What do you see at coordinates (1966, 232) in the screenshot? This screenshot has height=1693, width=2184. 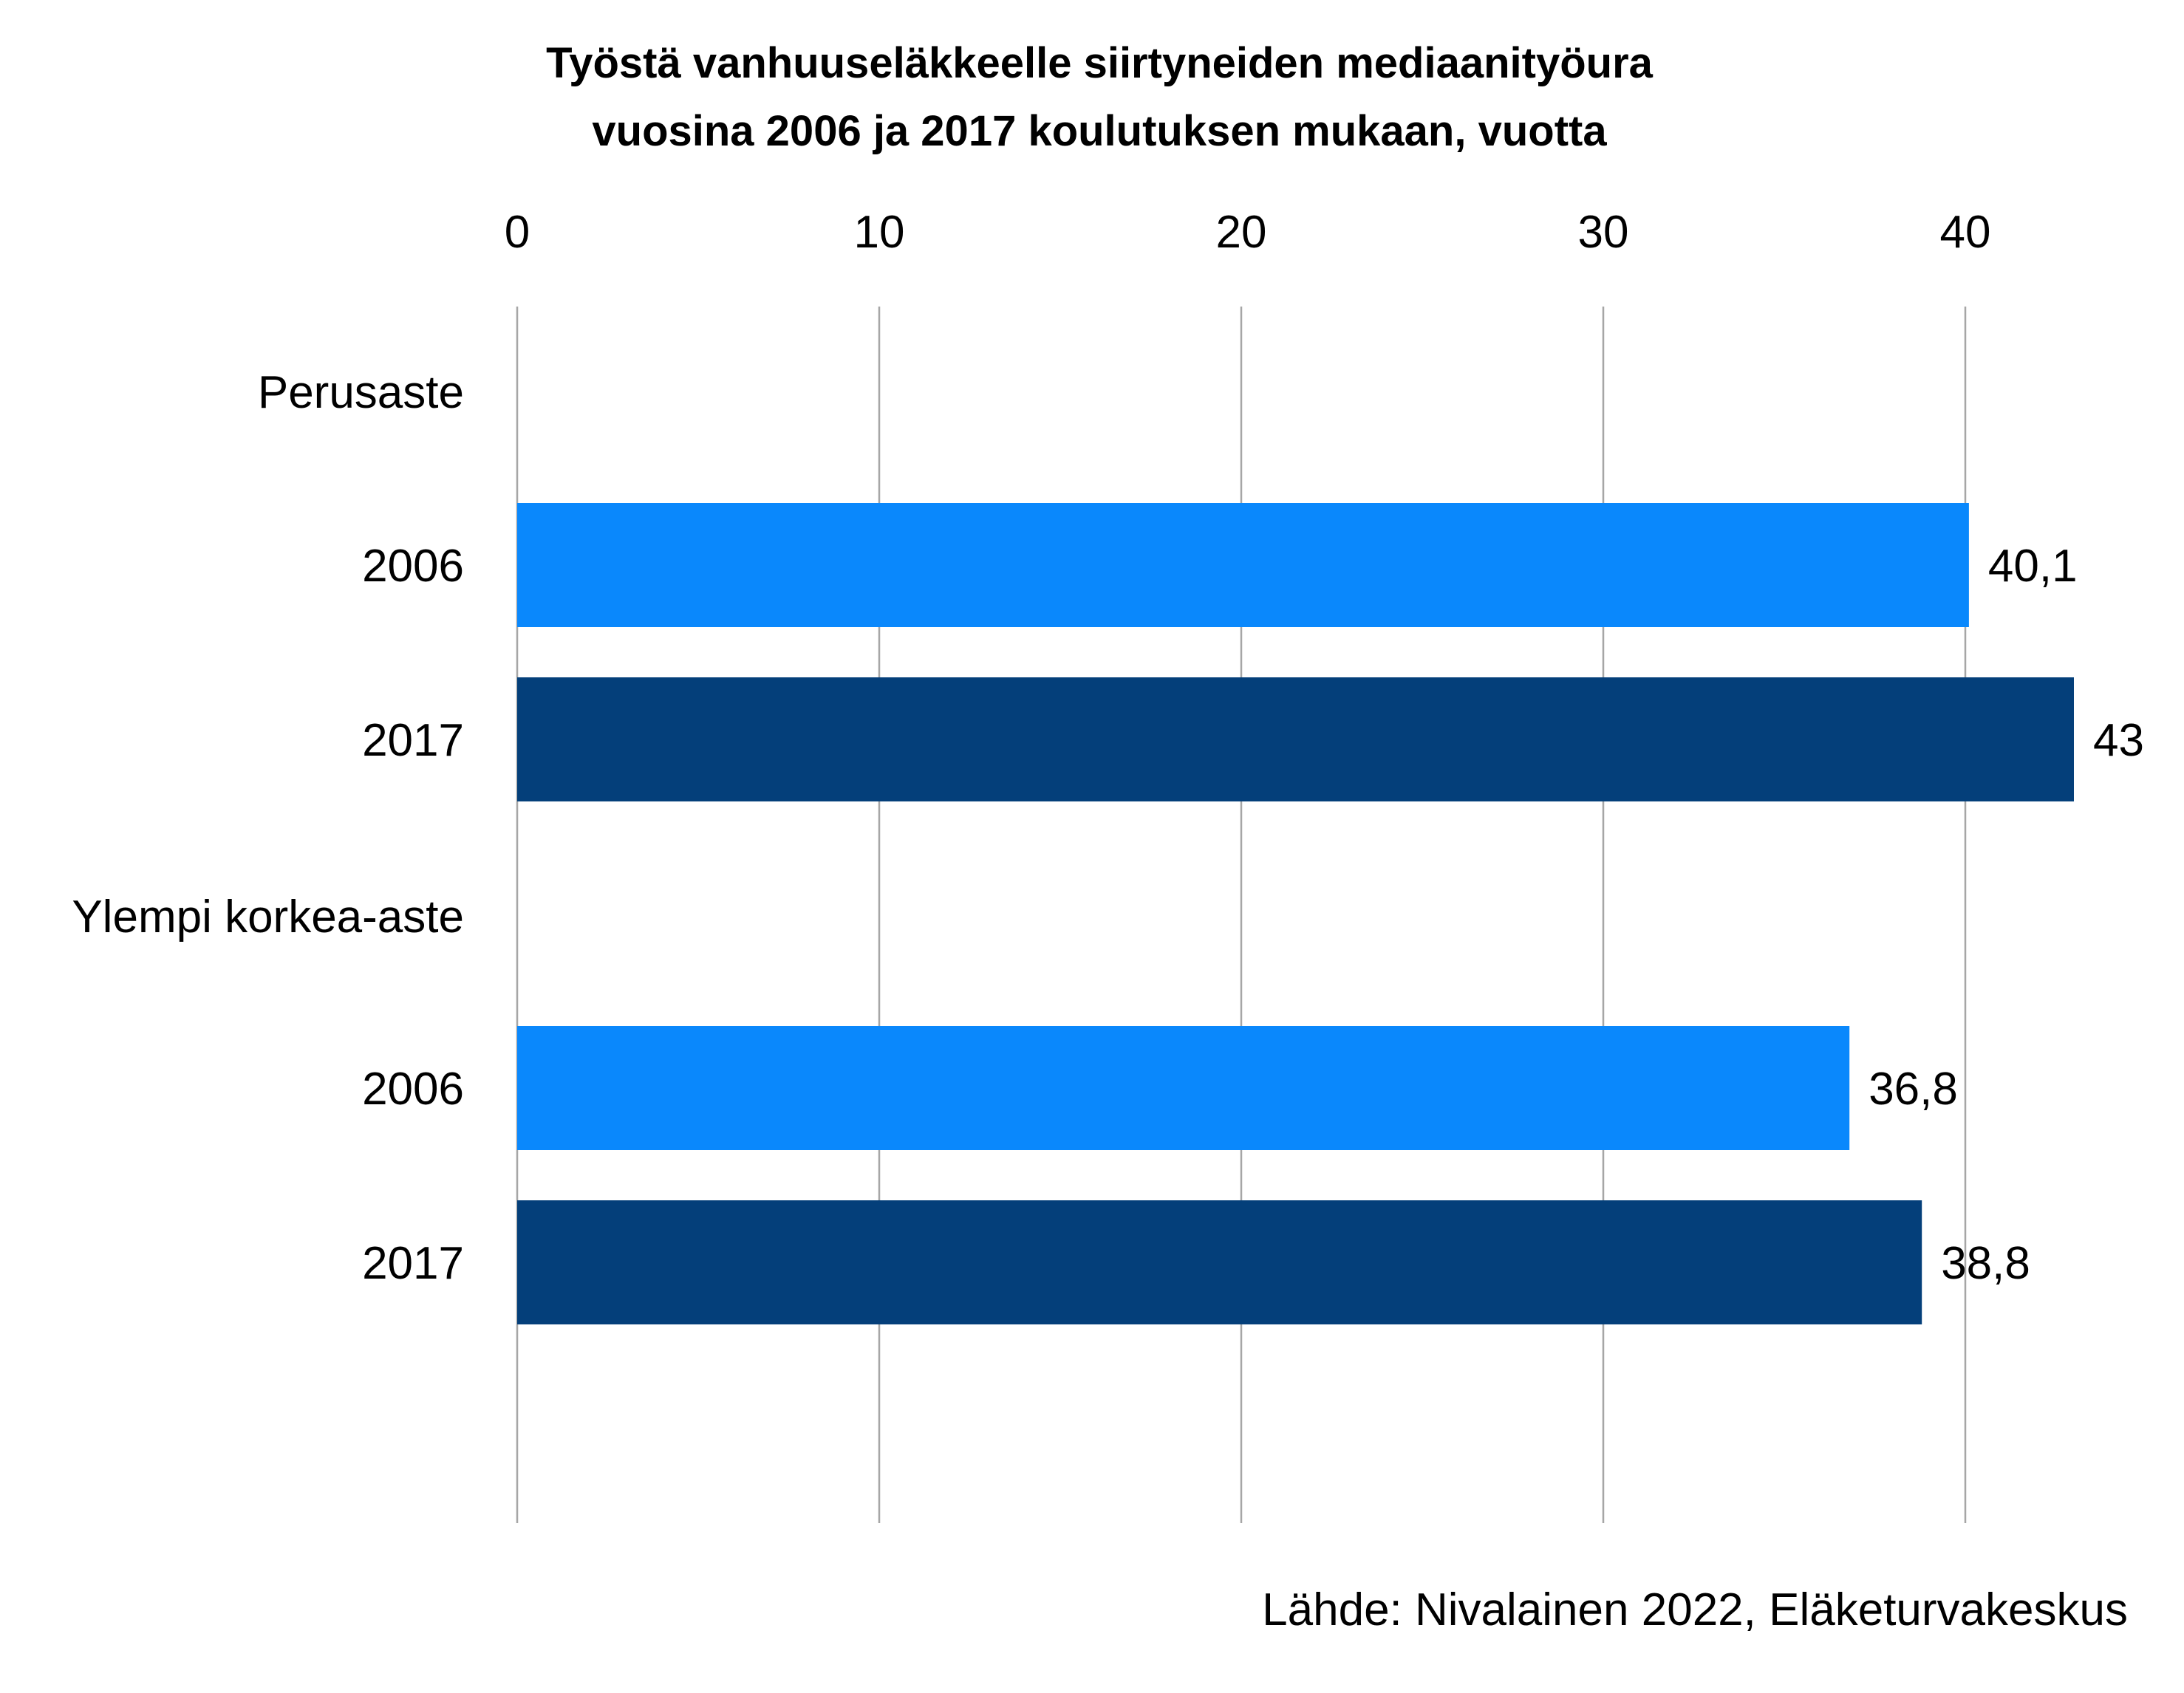 I see `x-tick-label: 40` at bounding box center [1966, 232].